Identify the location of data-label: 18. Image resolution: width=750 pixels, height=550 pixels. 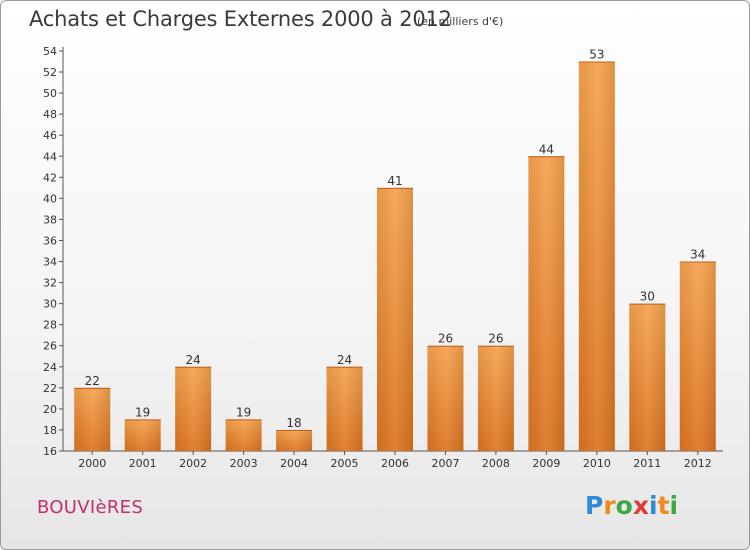
(293, 423).